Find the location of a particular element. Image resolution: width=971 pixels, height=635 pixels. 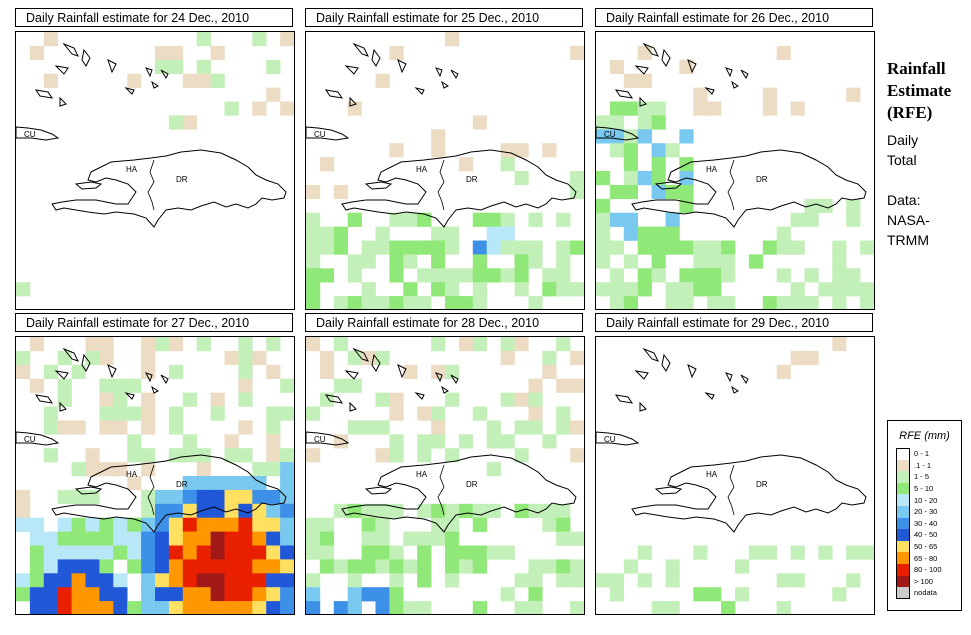

map-canvas: CU HA DR is located at coordinates (735, 475).